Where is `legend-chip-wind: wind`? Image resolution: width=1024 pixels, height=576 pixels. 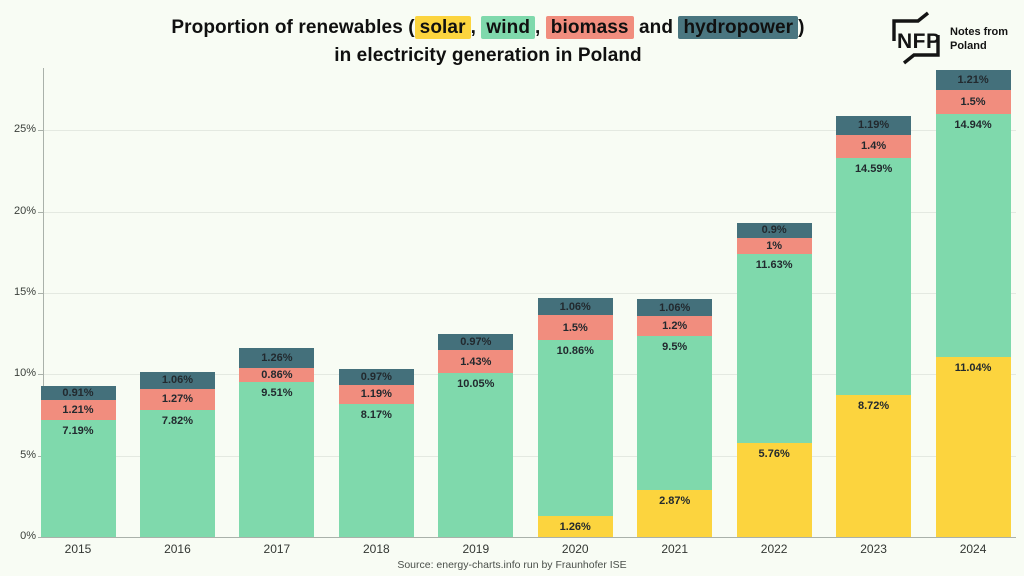
legend-chip-wind: wind is located at coordinates (508, 27).